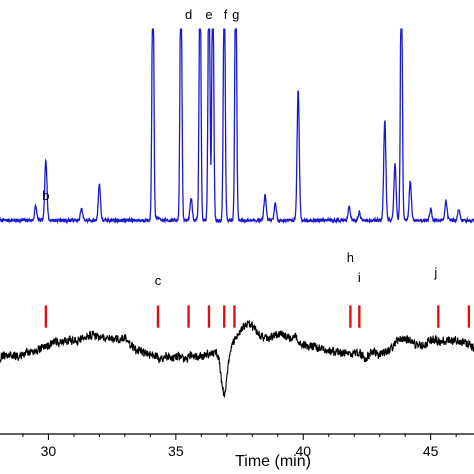 The width and height of the screenshot is (474, 474). Describe the element at coordinates (158, 280) in the screenshot. I see `peak-label-c: c` at that location.